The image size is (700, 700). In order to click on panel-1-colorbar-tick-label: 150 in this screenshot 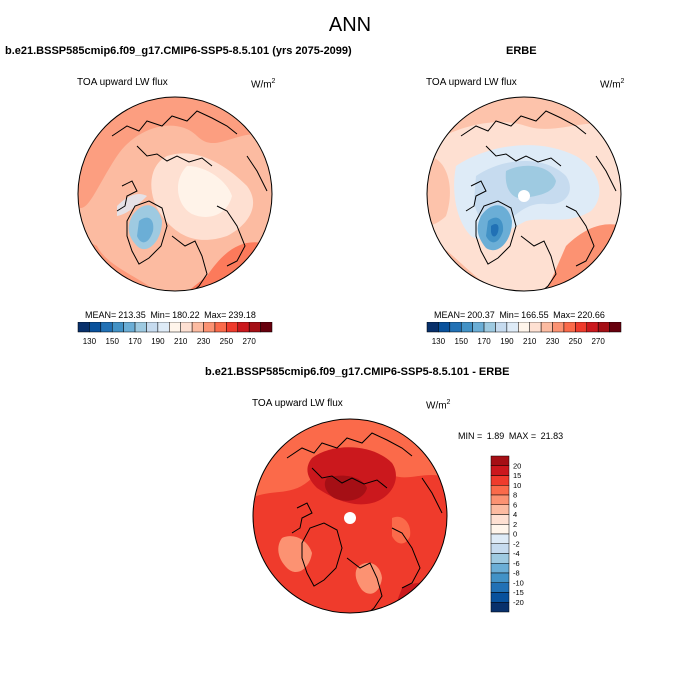, I will do `click(113, 341)`.